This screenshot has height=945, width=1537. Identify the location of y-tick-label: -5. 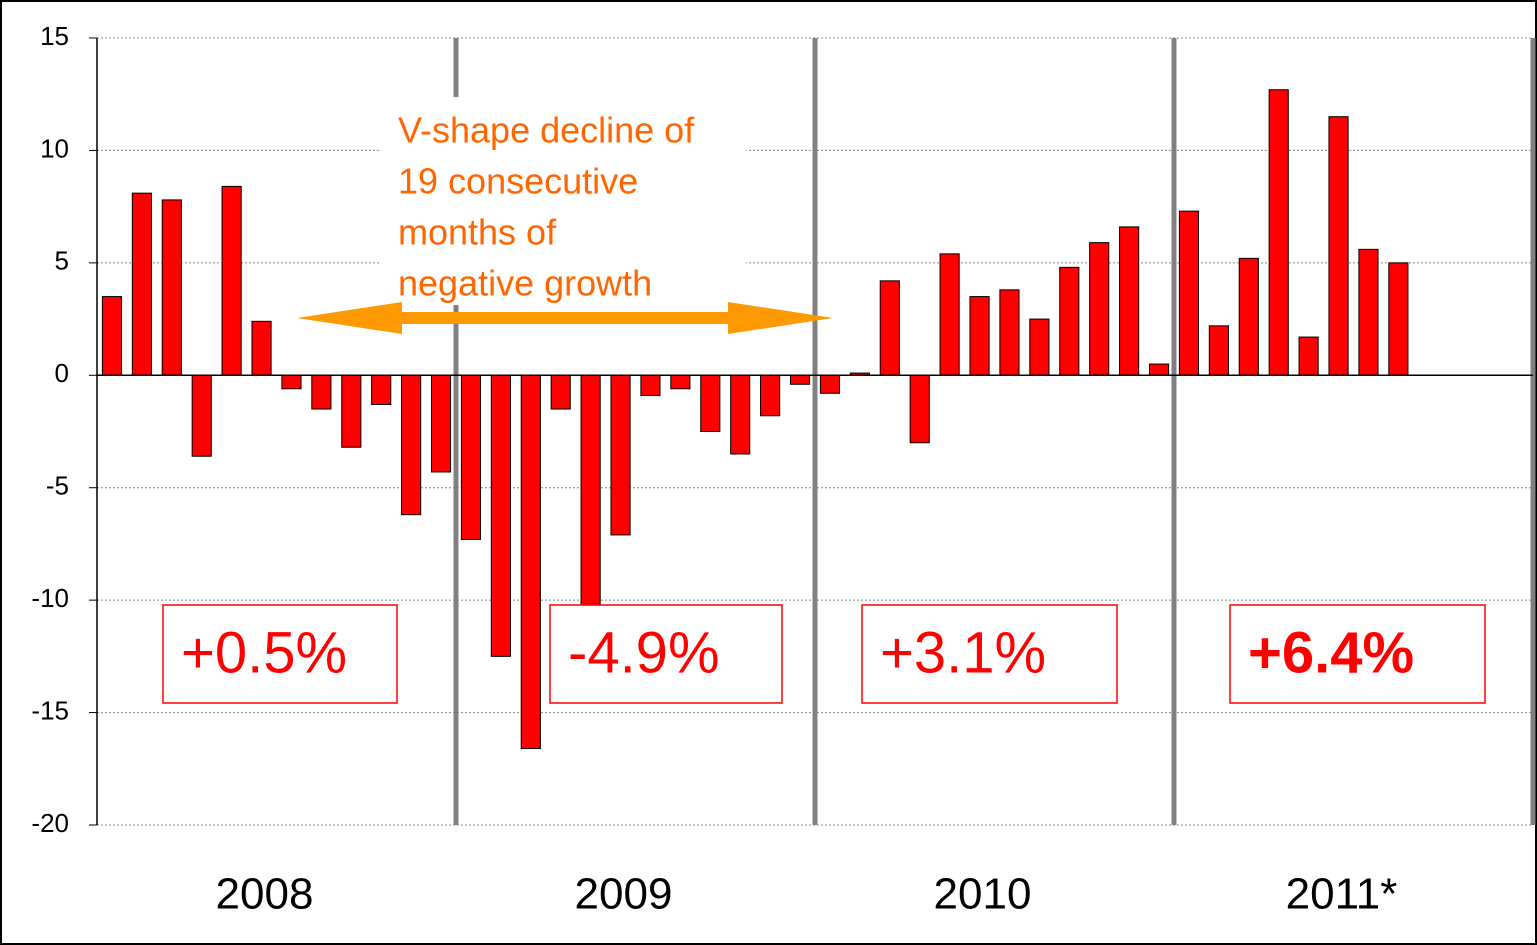
(57, 486).